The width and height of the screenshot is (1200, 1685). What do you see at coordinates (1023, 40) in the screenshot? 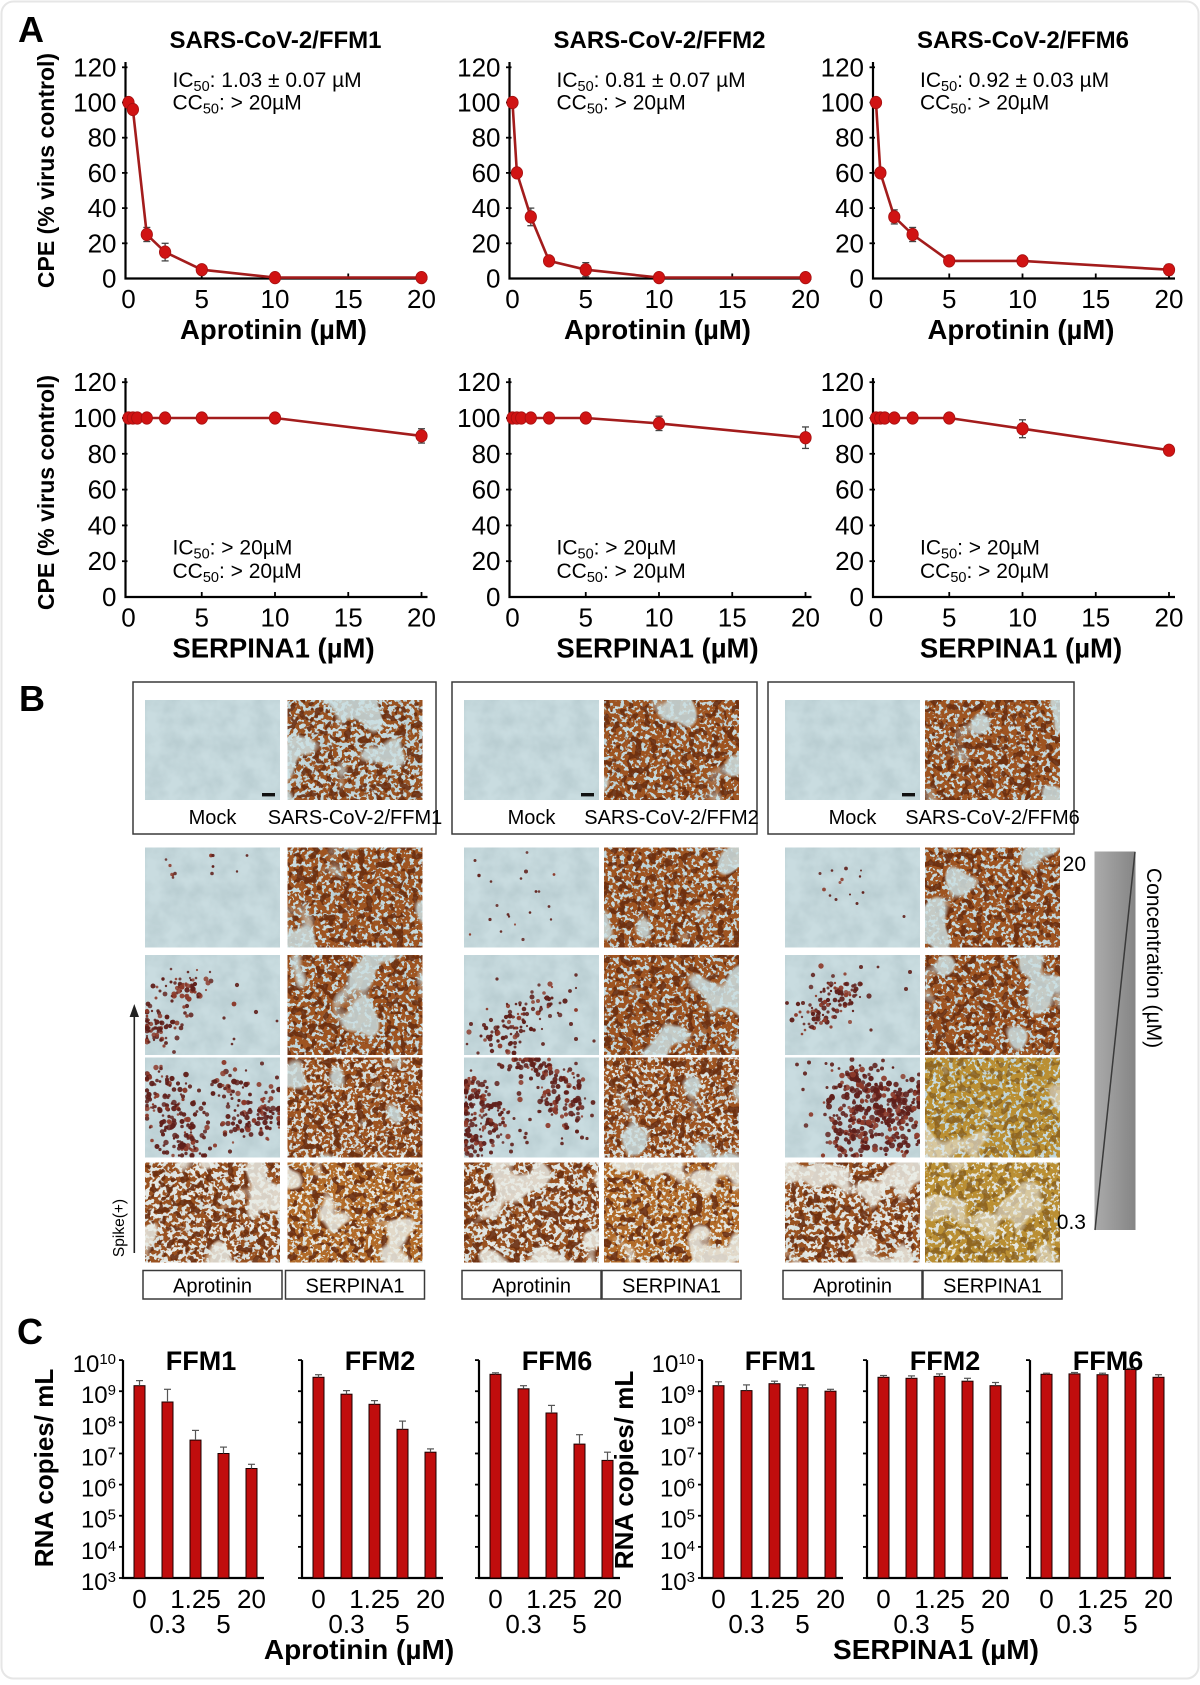
I see `svg-text: SARS-CoV-2/FFM6` at bounding box center [1023, 40].